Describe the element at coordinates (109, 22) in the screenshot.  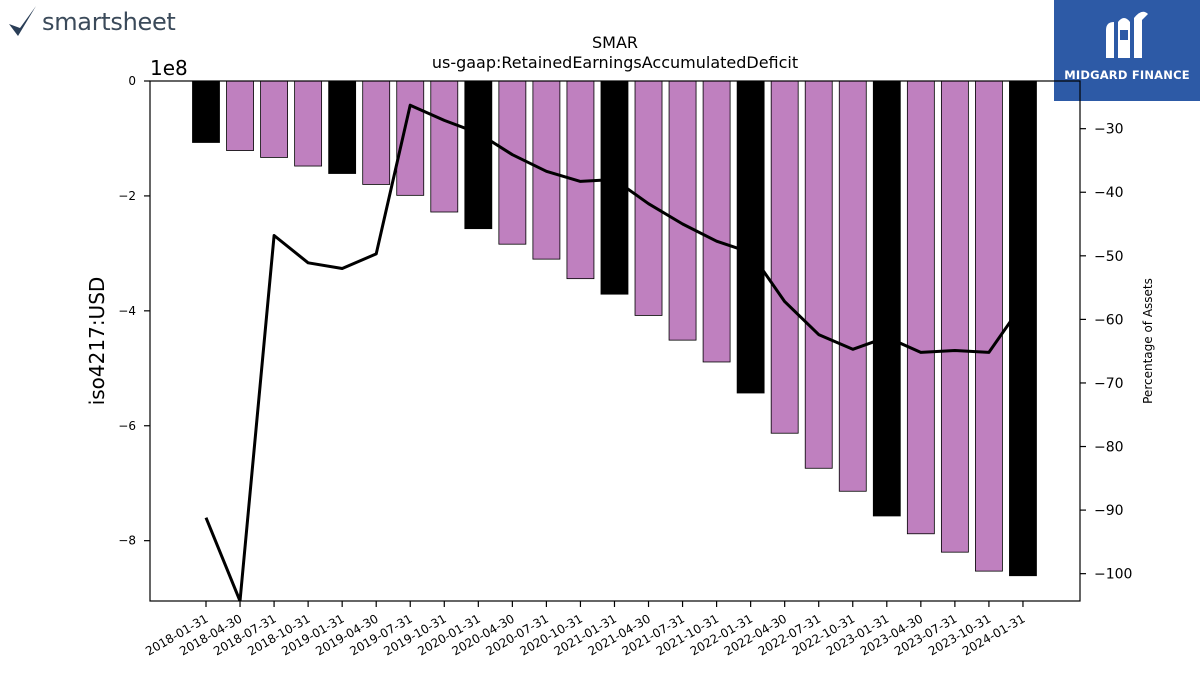
I see `smartsheet-logo-text: smartsheet` at that location.